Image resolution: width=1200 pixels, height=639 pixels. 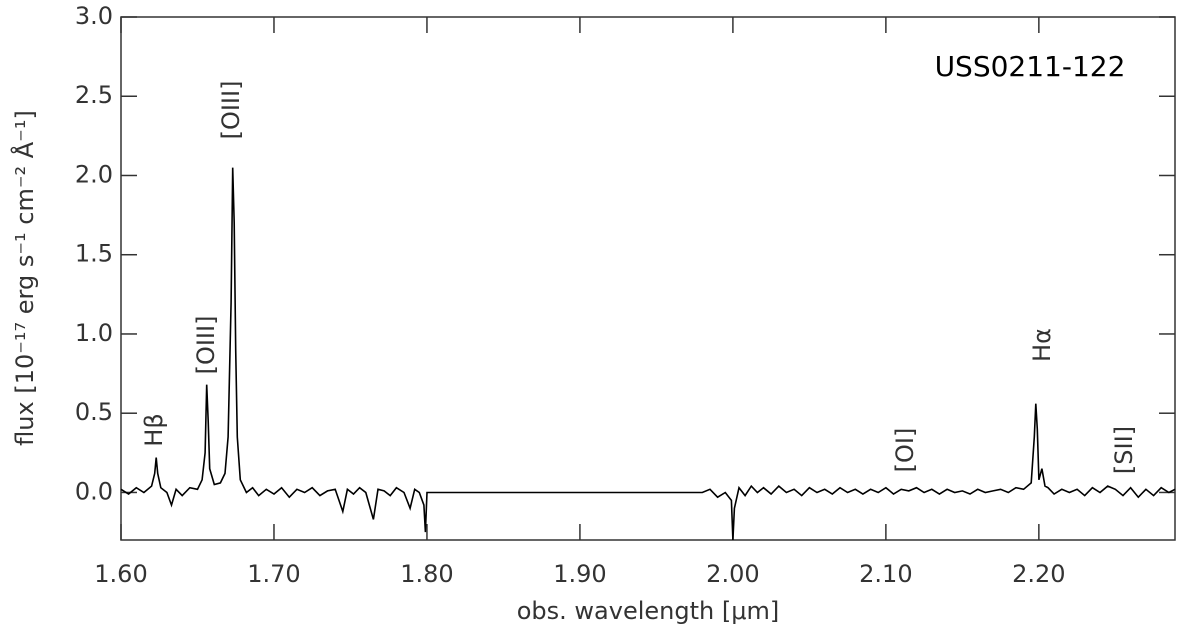 What do you see at coordinates (94, 491) in the screenshot?
I see `y-tick-label: 0.0` at bounding box center [94, 491].